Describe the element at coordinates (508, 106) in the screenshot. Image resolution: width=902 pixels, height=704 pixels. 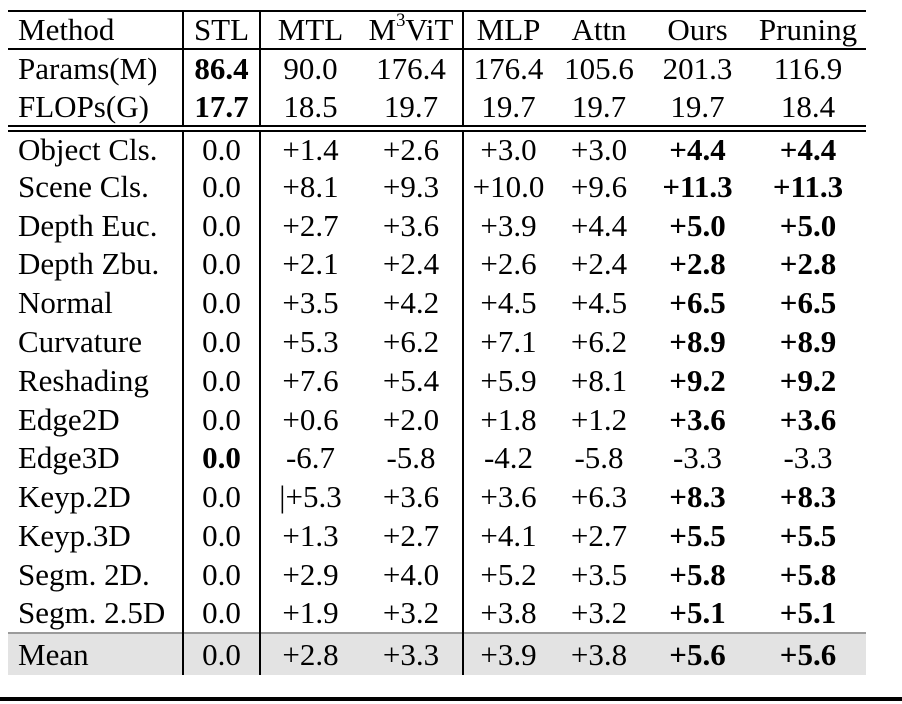
I see `cell-mlp: 19.7` at that location.